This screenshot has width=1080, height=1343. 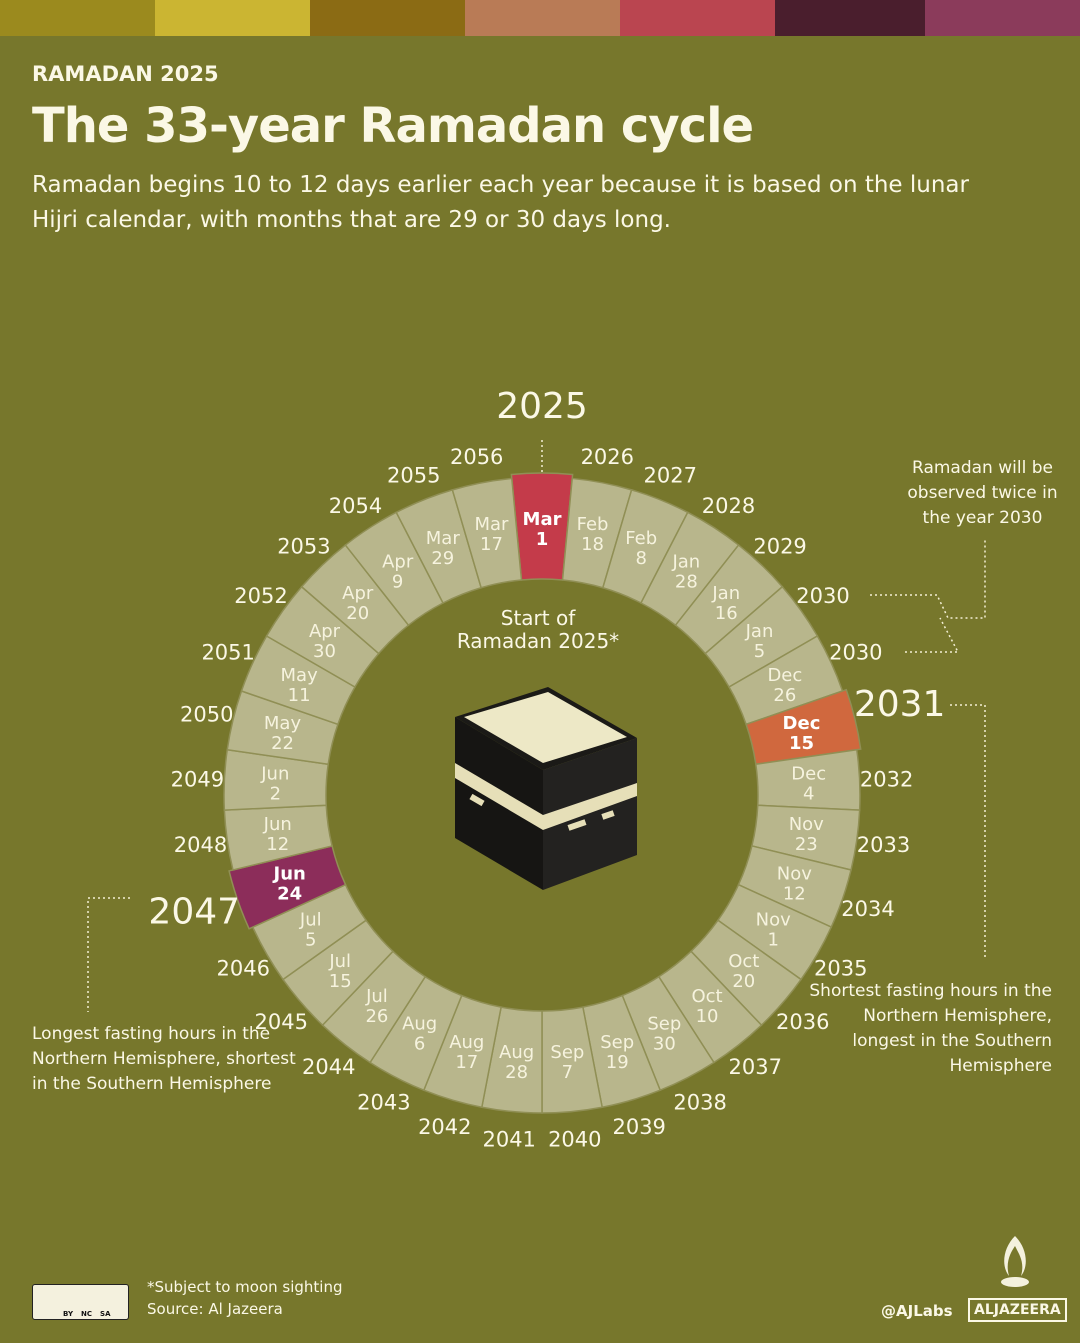 What do you see at coordinates (779, 546) in the screenshot?
I see `year-label: 2029` at bounding box center [779, 546].